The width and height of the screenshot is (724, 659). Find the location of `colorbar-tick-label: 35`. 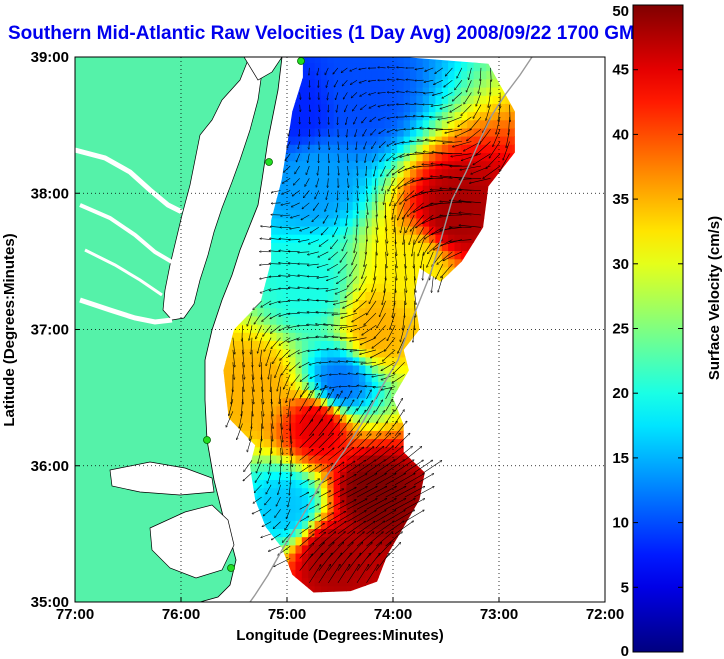

colorbar-tick-label: 35 is located at coordinates (620, 199).